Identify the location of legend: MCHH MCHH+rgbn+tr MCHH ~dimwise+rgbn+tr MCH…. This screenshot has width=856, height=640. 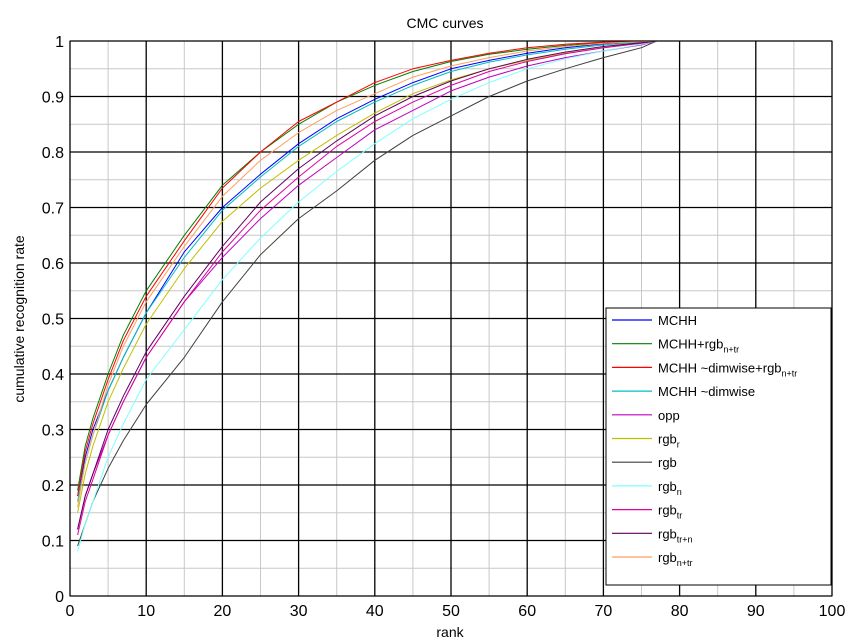
(718, 446).